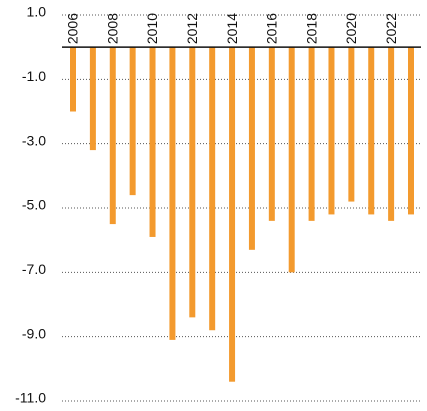 The width and height of the screenshot is (427, 411). Describe the element at coordinates (112, 28) in the screenshot. I see `x-tick-label: 2008` at that location.